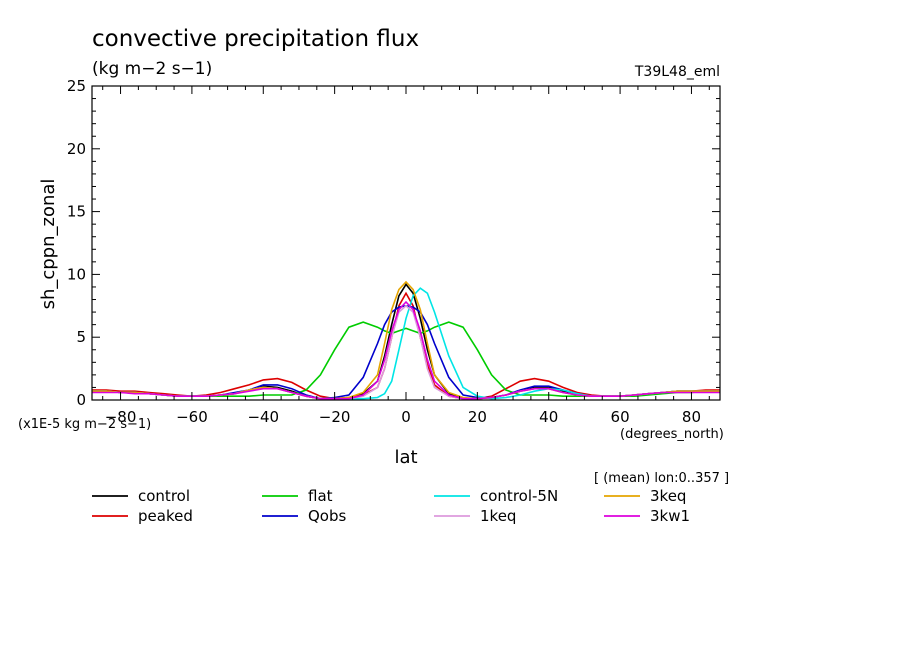 This screenshot has height=654, width=904. I want to click on series-layer, so click(406, 340).